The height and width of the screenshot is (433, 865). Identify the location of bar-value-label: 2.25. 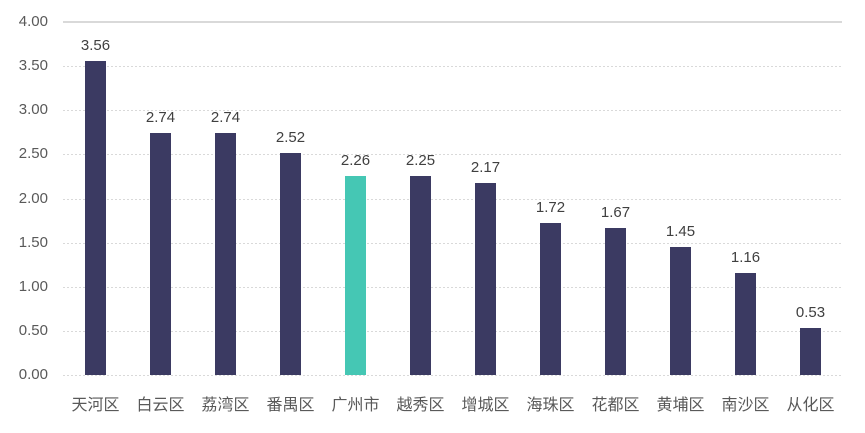
(420, 161).